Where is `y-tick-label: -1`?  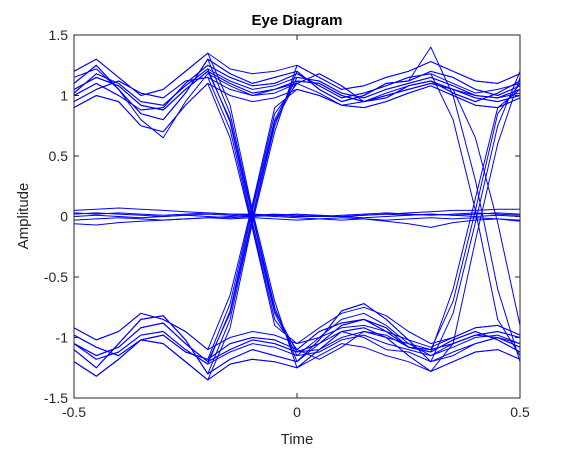 y-tick-label: -1 is located at coordinates (62, 338).